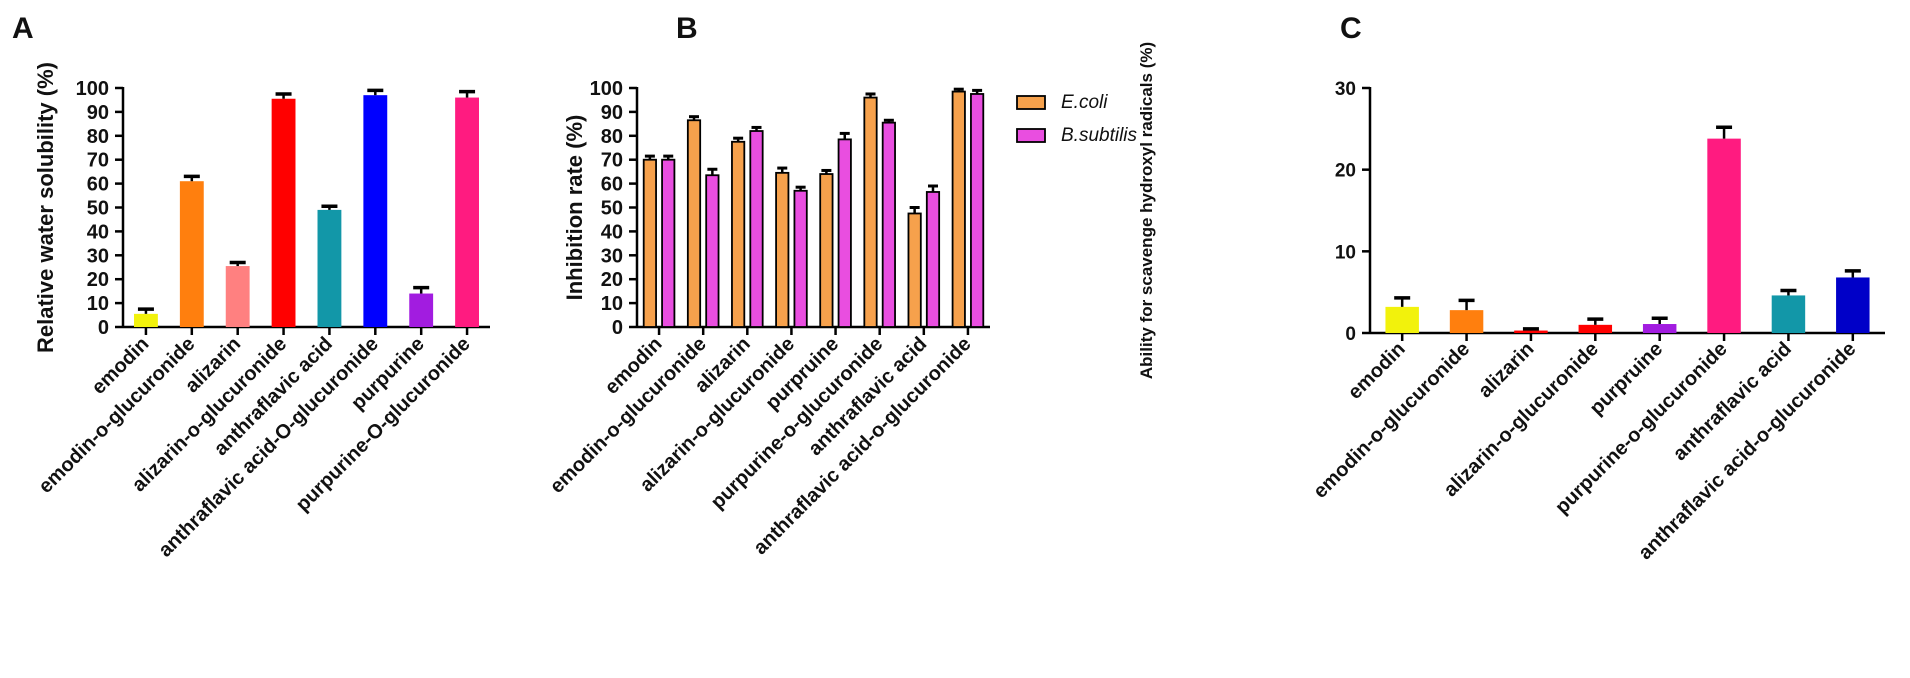 This screenshot has width=1910, height=678. Describe the element at coordinates (1377, 371) in the screenshot. I see `category-label: emodin` at that location.